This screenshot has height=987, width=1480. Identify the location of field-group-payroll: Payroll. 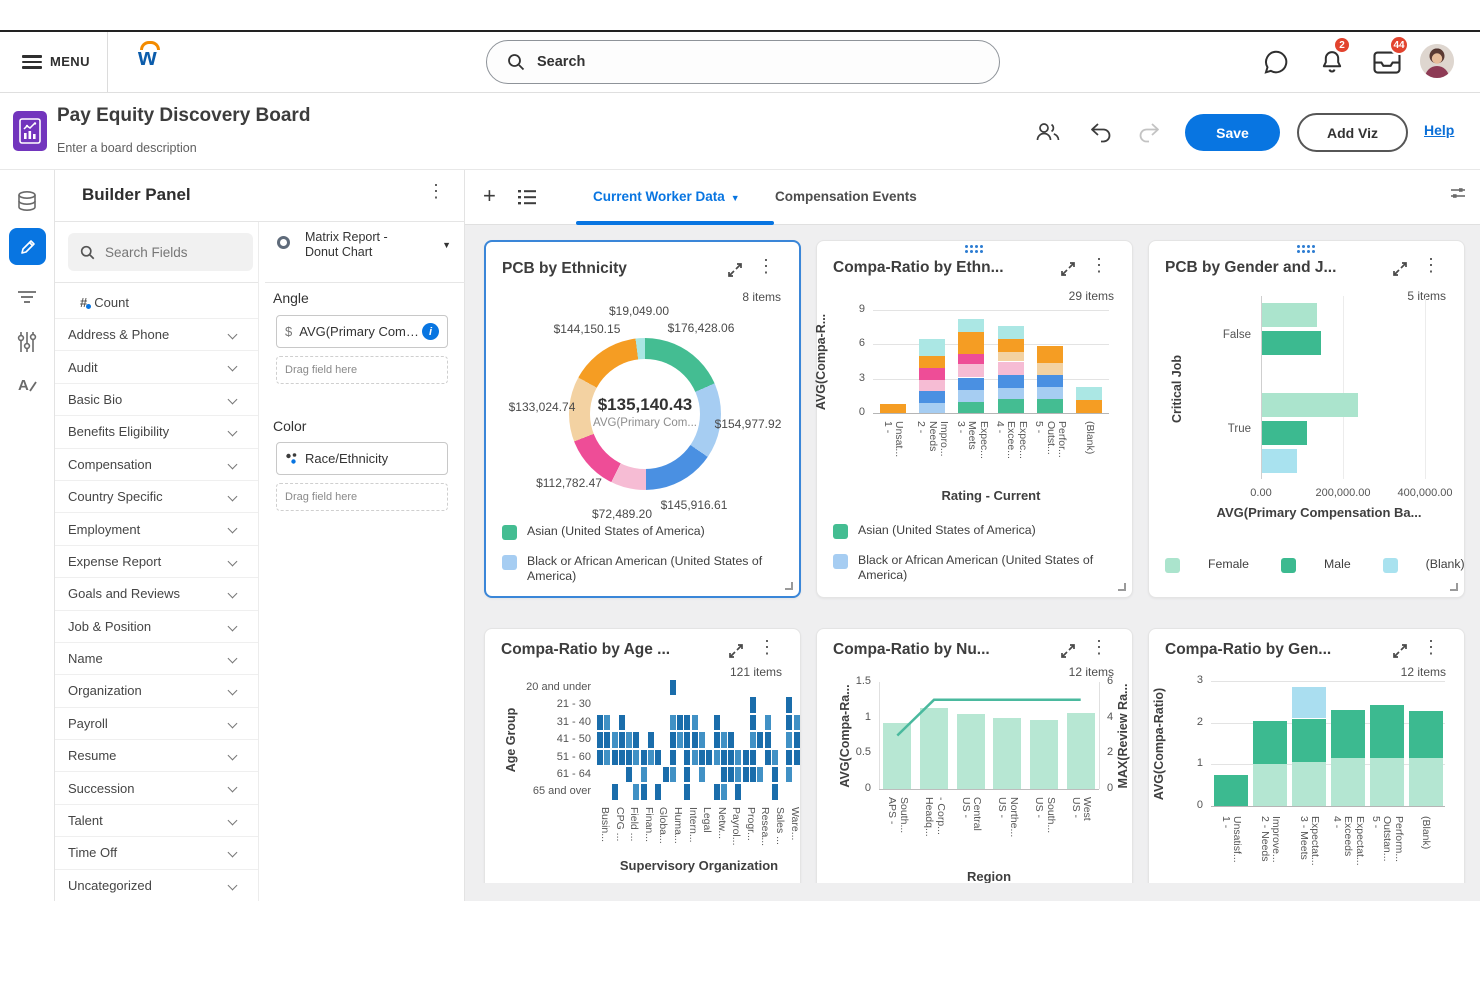
(156, 722).